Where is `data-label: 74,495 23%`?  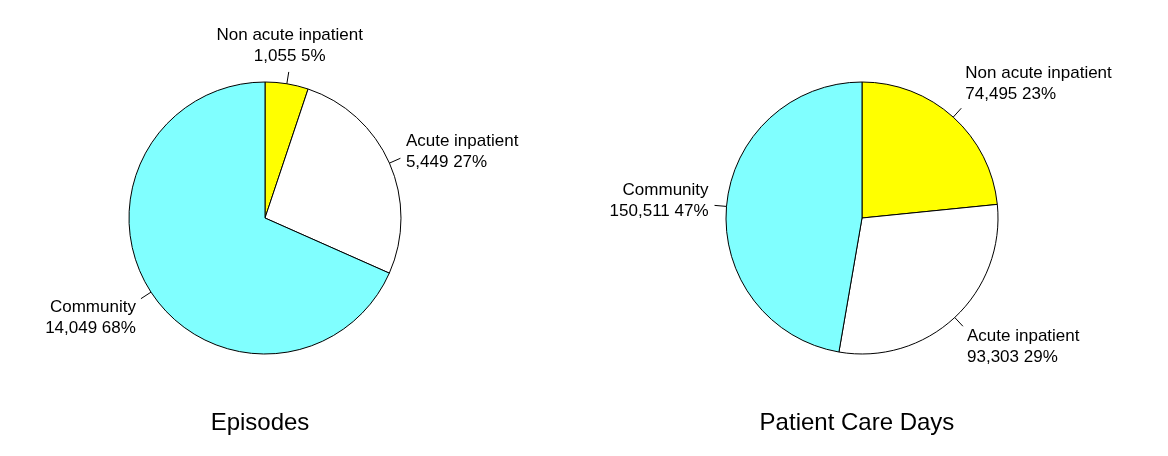
data-label: 74,495 23% is located at coordinates (1011, 93).